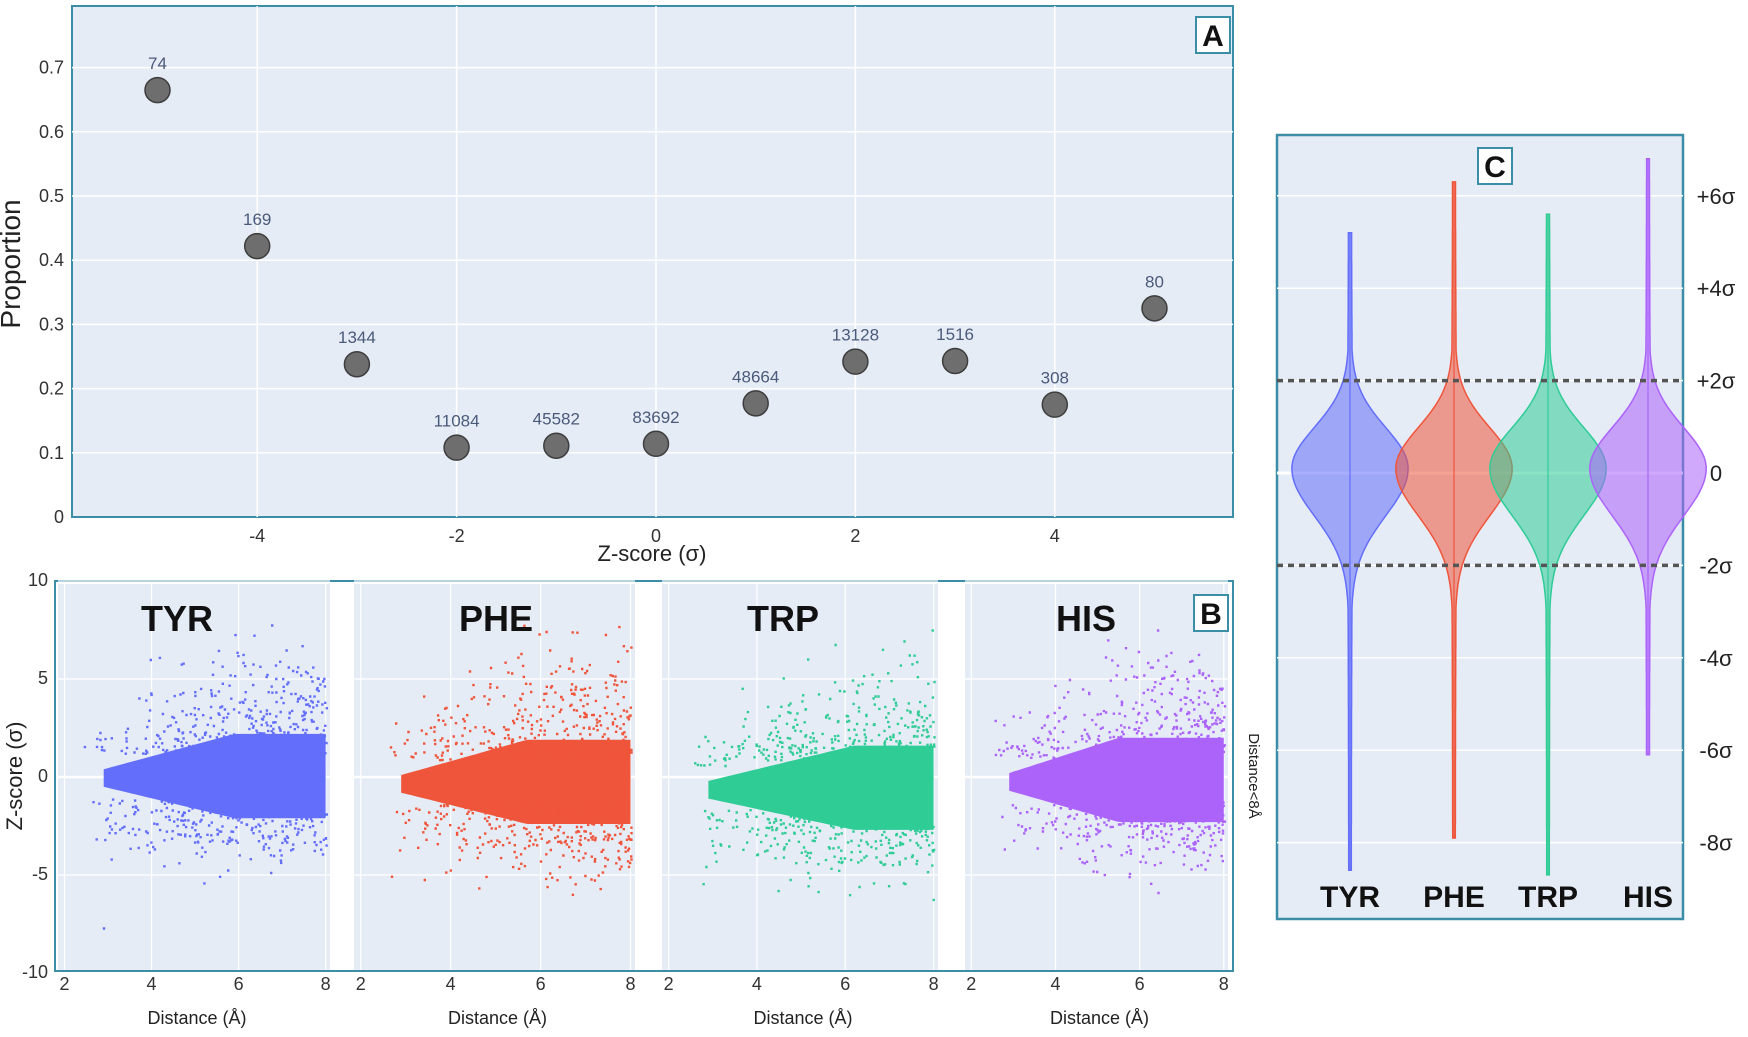 This screenshot has width=1748, height=1037. I want to click on panel-c-y-tick-label: +4σ, so click(1716, 288).